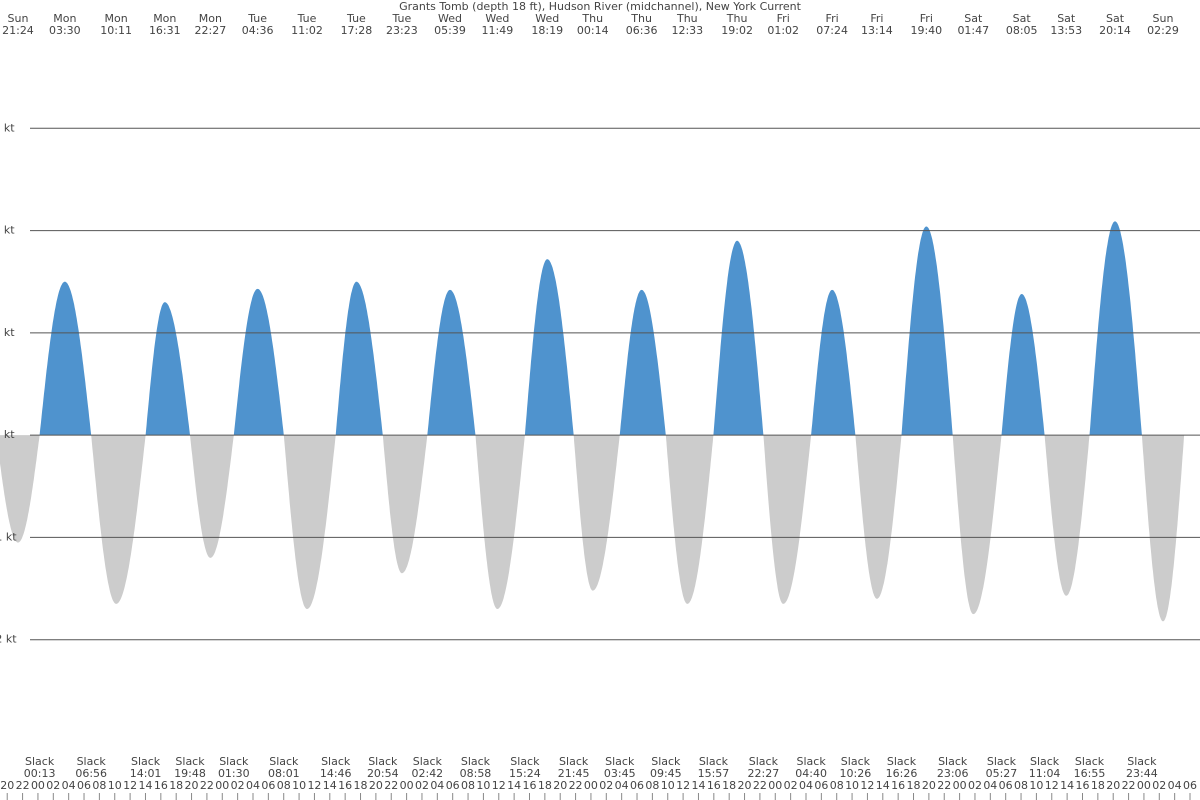  What do you see at coordinates (714, 773) in the screenshot?
I see `slack-time: 15:57` at bounding box center [714, 773].